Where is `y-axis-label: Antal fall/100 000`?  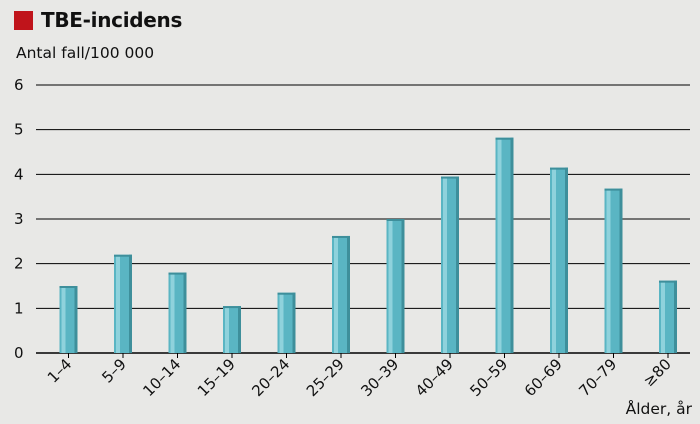
y-axis-label: Antal fall/100 000 is located at coordinates (85, 53).